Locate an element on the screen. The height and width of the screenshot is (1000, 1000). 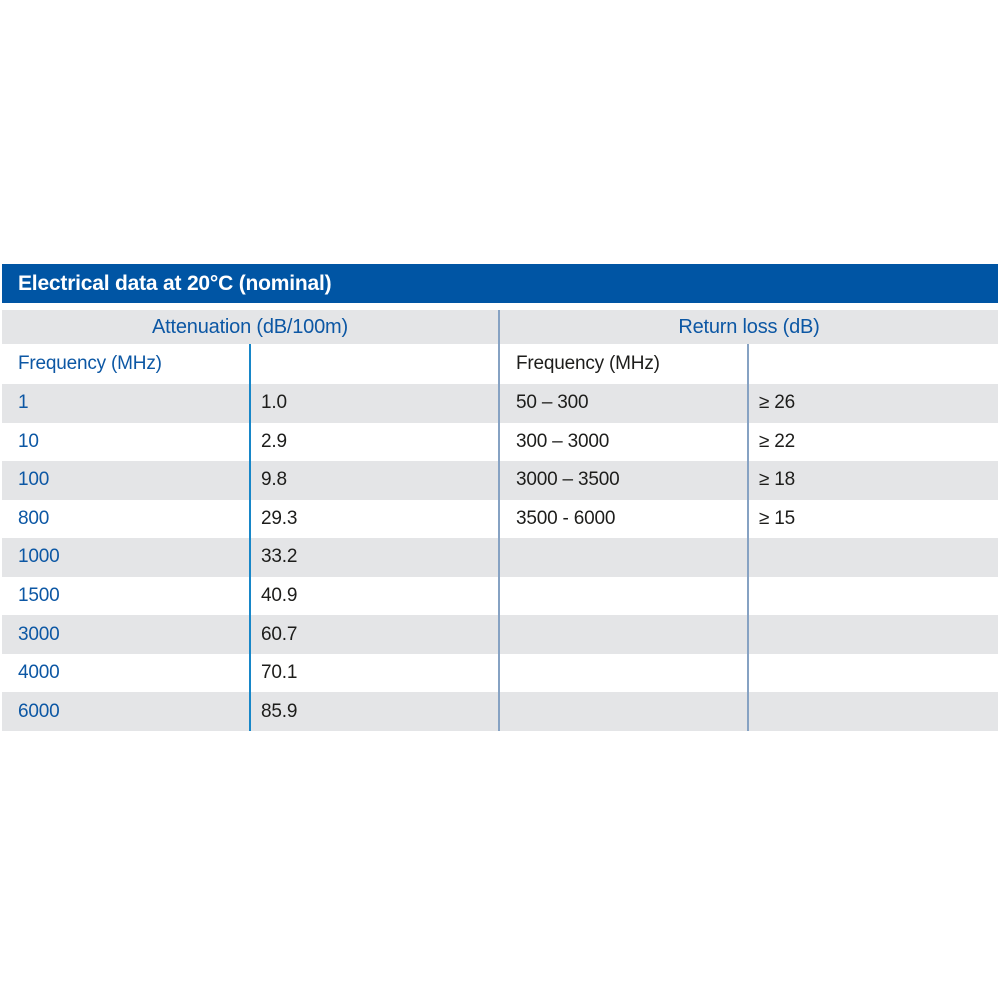
frequency-range-cell: 3500 - 6000 is located at coordinates (624, 519).